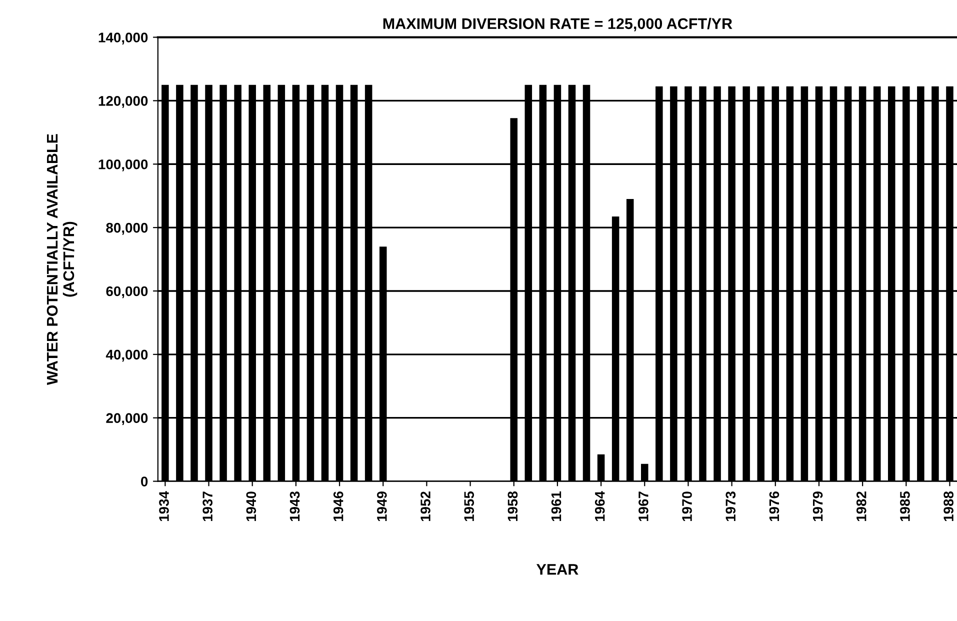 This screenshot has height=621, width=957. Describe the element at coordinates (469, 506) in the screenshot. I see `x-tick-label: 1955` at that location.